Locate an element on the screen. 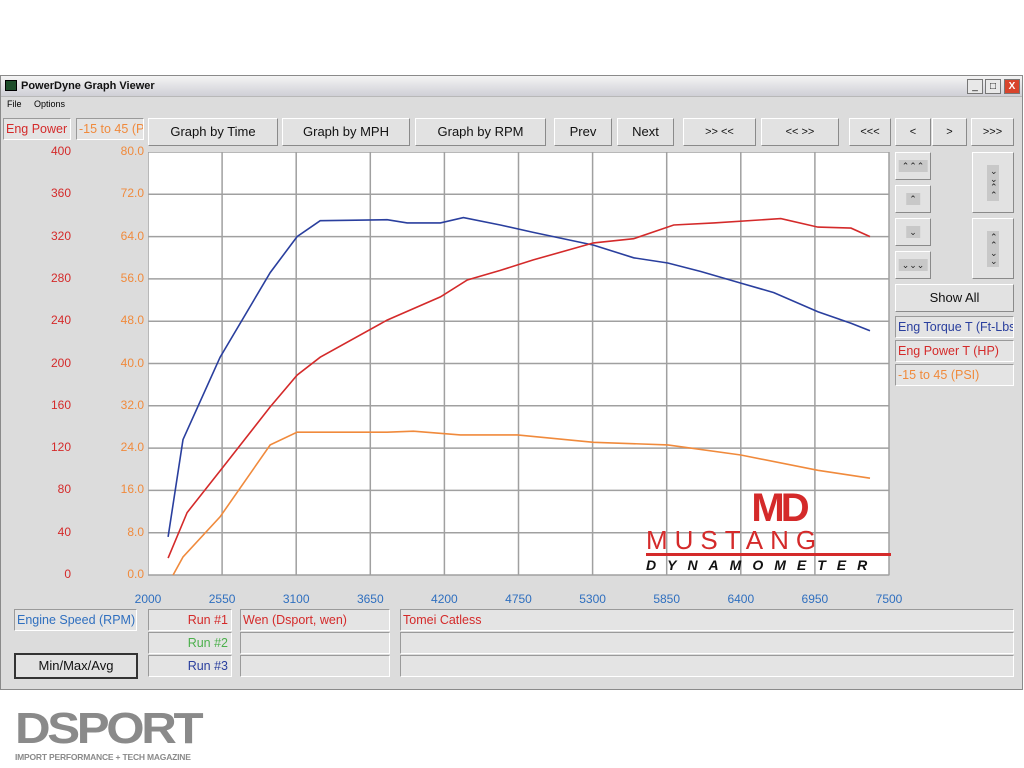 The height and width of the screenshot is (768, 1024). left-y-tick-label: 360 is located at coordinates (60, 193).